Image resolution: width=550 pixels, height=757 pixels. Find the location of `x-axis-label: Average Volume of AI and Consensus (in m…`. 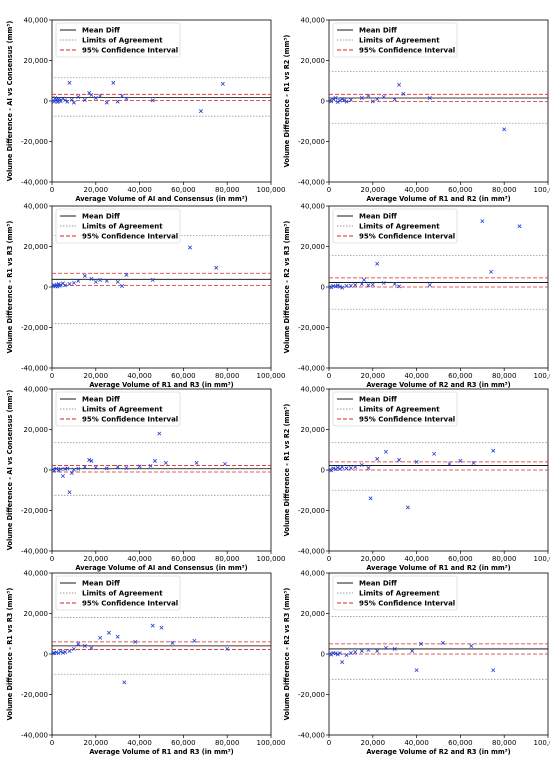

x-axis-label: Average Volume of AI and Consensus (in m… is located at coordinates (161, 199).